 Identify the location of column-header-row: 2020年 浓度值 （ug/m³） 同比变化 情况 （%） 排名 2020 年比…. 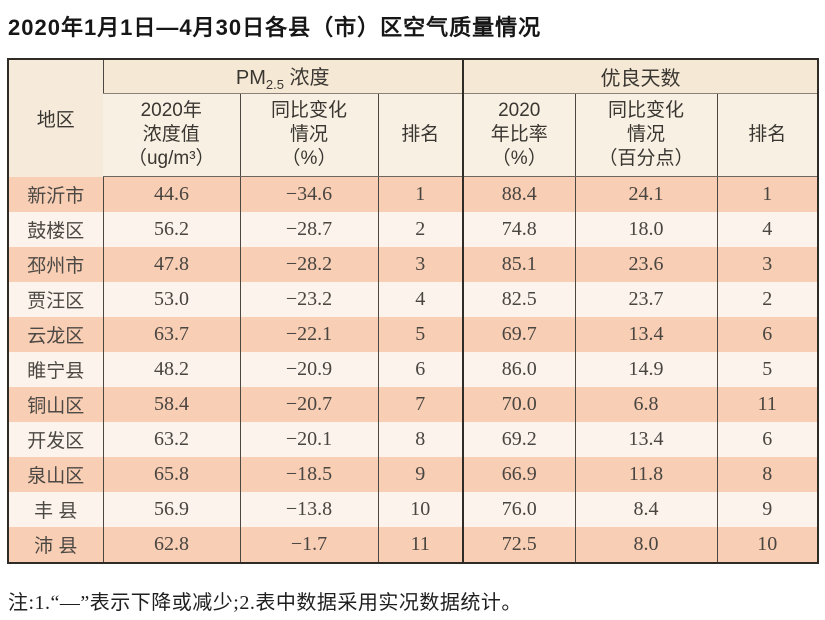
(413, 135).